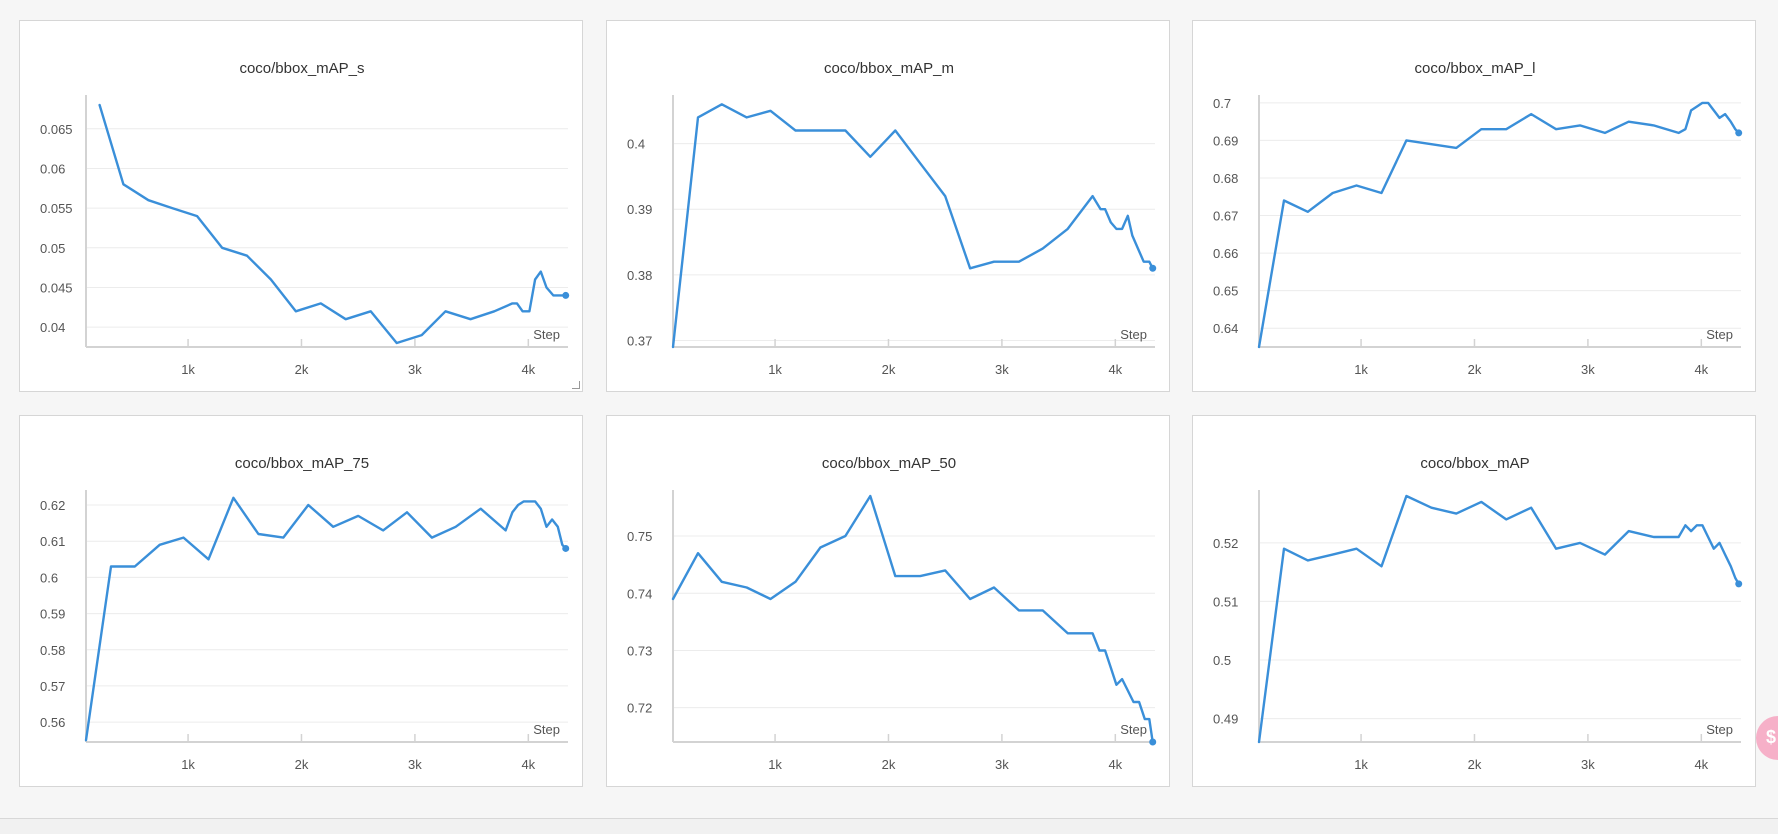 This screenshot has width=1778, height=834. Describe the element at coordinates (301, 68) in the screenshot. I see `chart-title: coco/bbox_mAP_s` at that location.